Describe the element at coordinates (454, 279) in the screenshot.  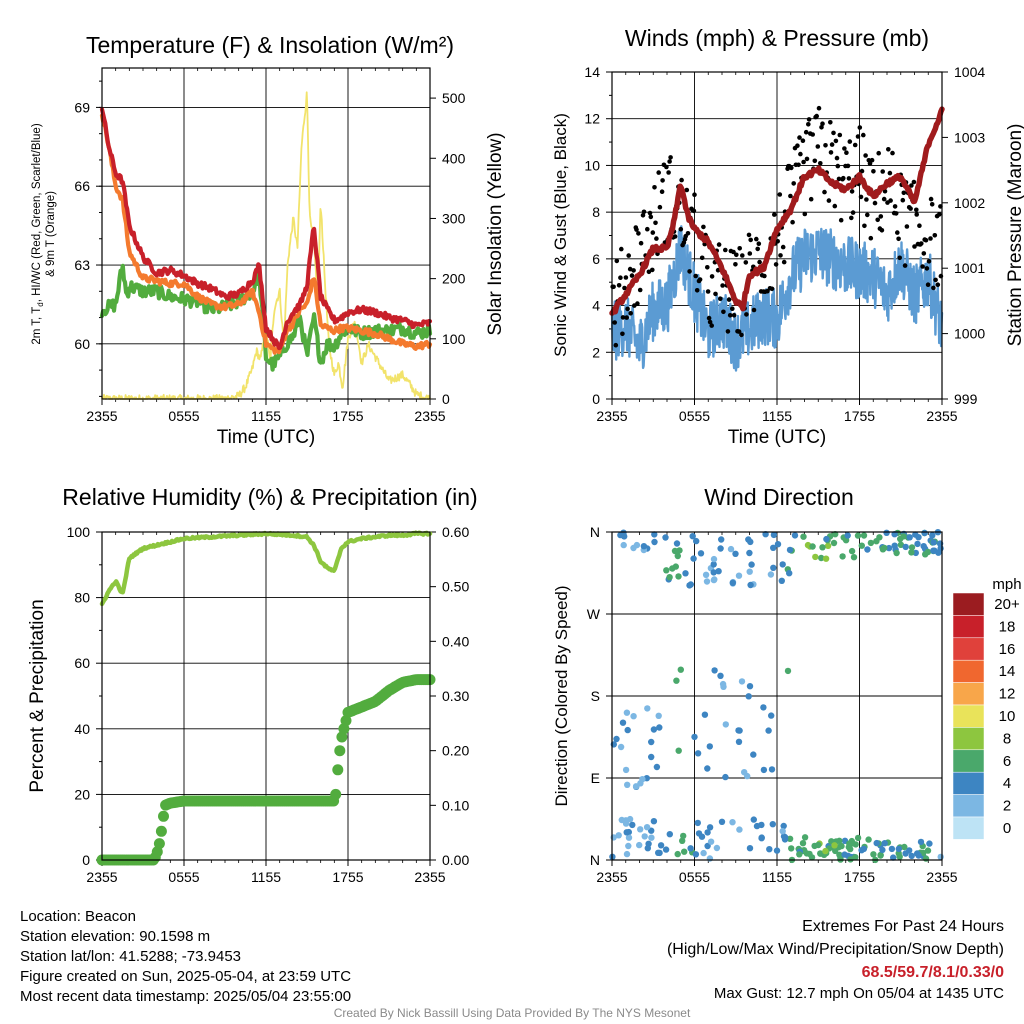
I see `insolation-axis-tick-label: 200` at that location.